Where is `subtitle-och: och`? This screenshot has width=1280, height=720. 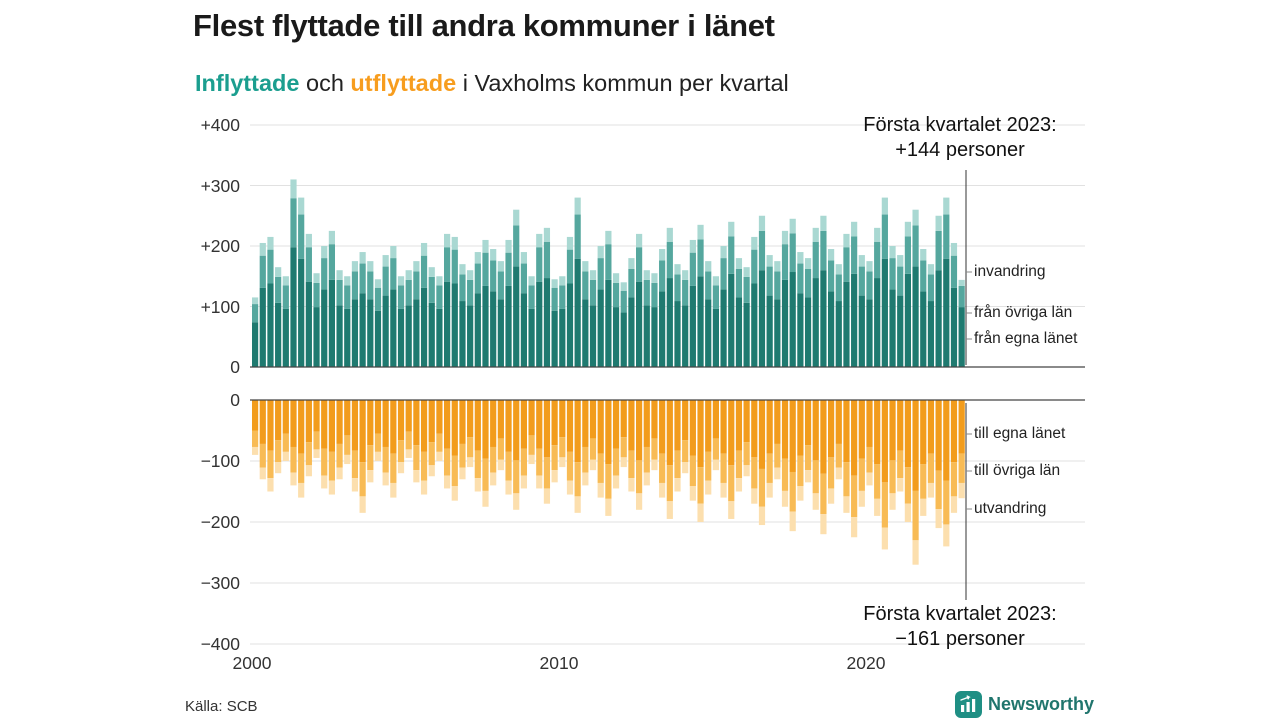
subtitle-och: och is located at coordinates (325, 83).